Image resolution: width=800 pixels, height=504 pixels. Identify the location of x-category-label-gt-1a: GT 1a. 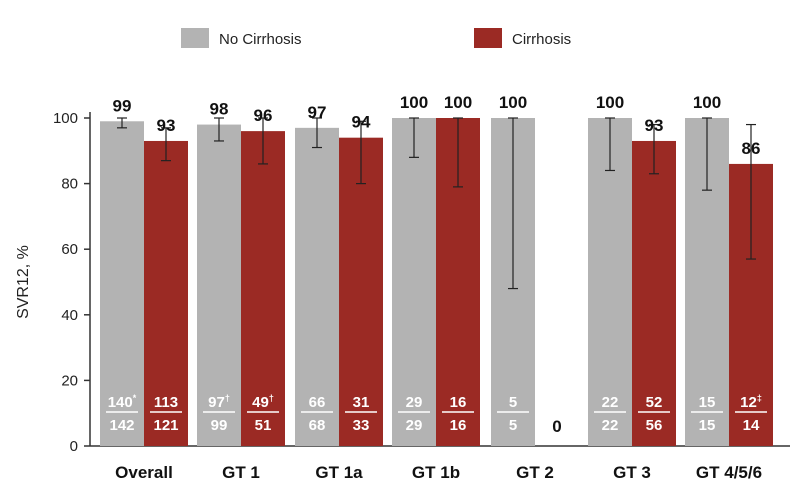
(339, 472).